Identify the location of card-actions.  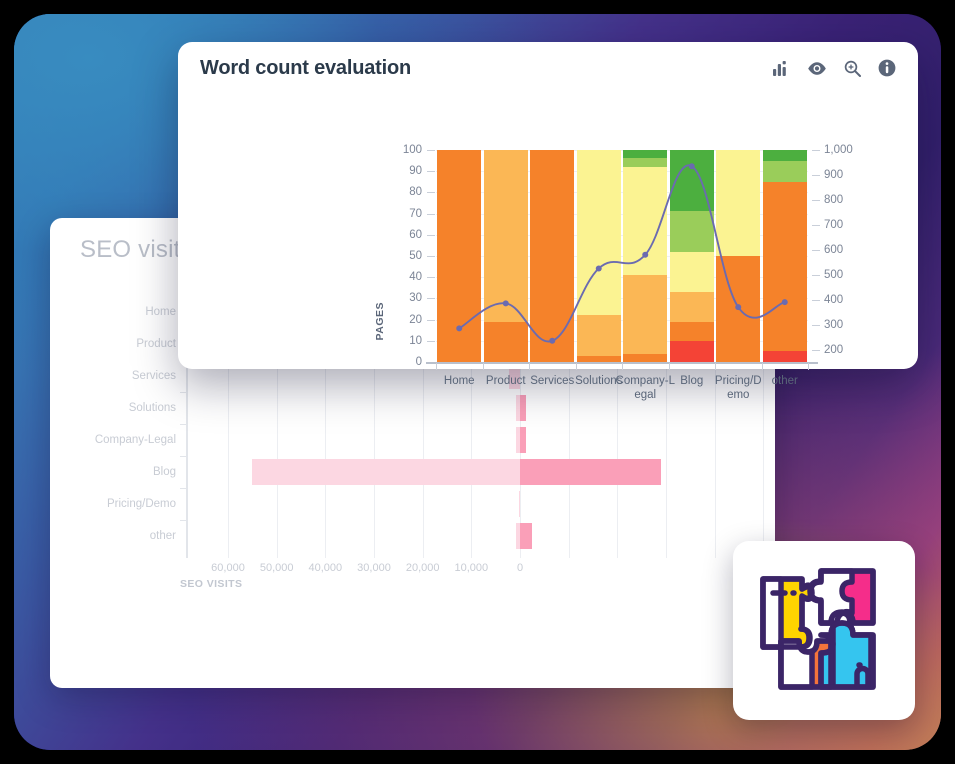
(834, 68).